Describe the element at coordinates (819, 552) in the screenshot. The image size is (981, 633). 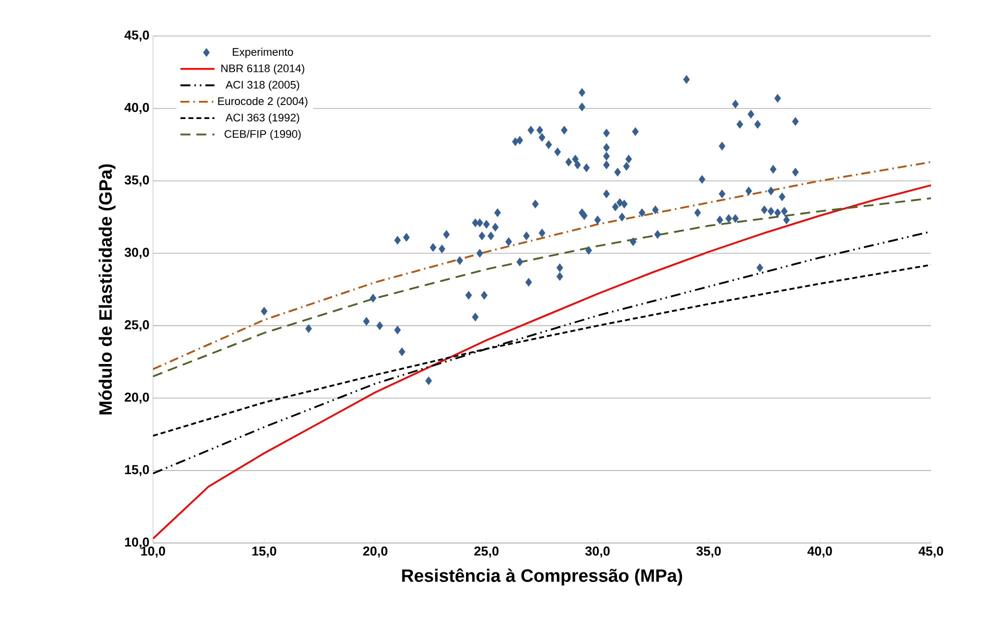
I see `x-tick-label: 40,0` at that location.